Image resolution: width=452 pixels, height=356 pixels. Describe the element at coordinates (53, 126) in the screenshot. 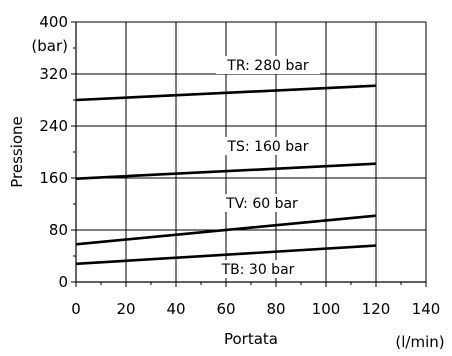

I see `y-tick-label: 240` at that location.